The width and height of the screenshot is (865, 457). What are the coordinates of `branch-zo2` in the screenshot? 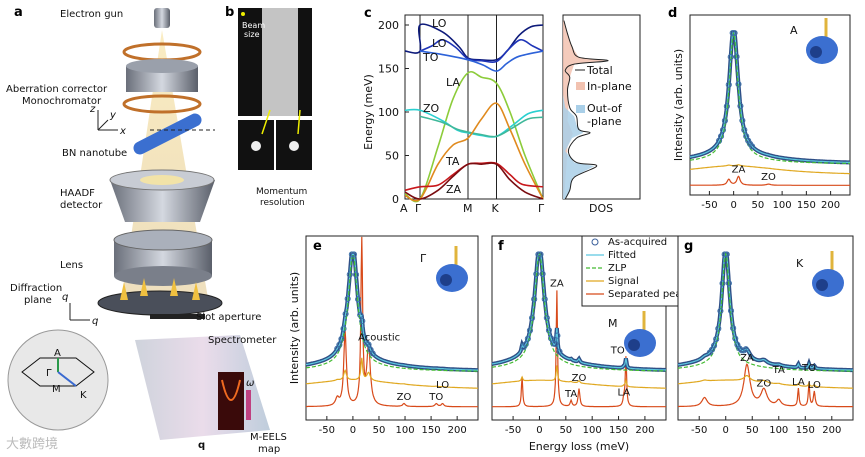 It's located at (481, 126).